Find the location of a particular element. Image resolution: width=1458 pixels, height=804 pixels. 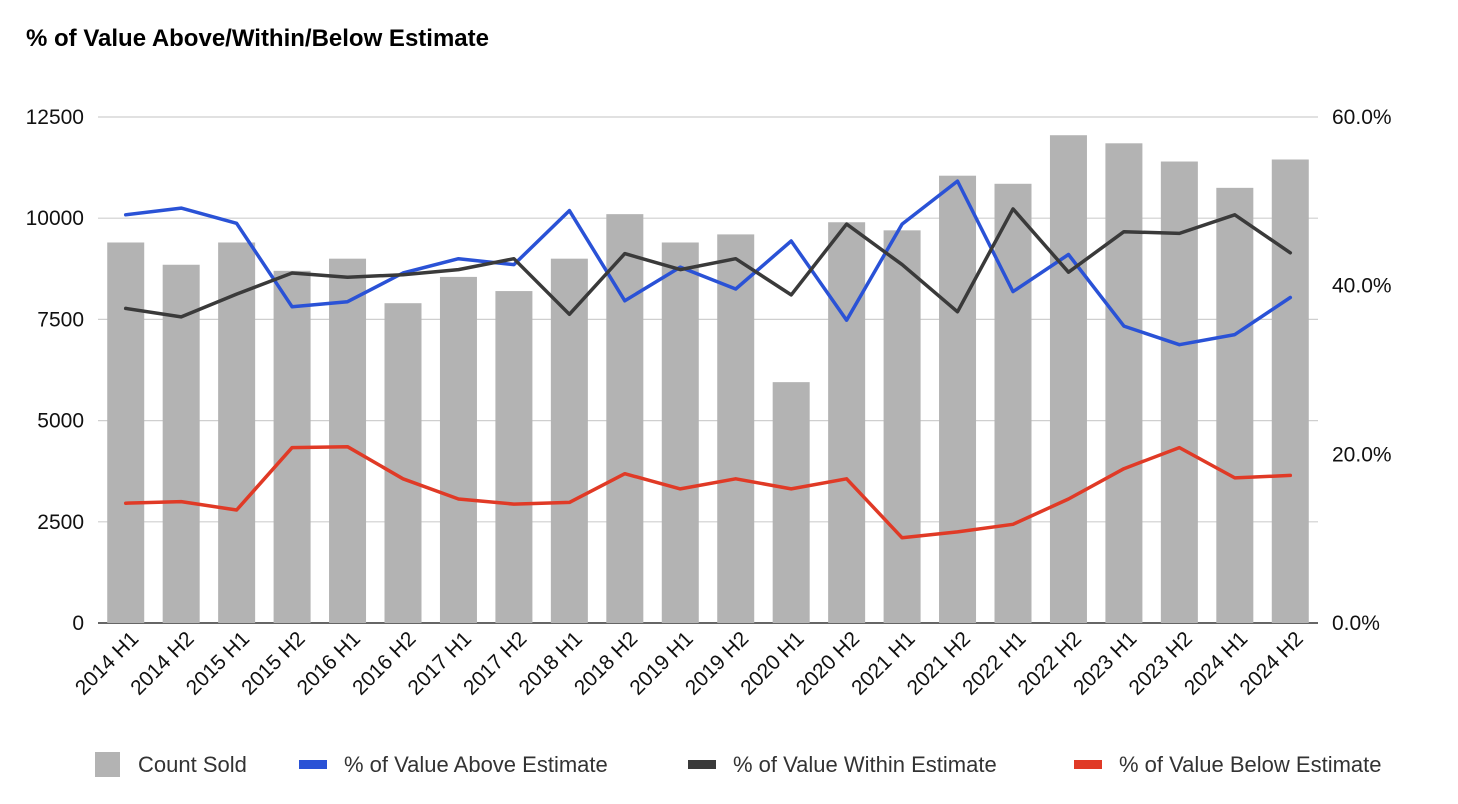

left-tick-label: 2500 is located at coordinates (60, 522).